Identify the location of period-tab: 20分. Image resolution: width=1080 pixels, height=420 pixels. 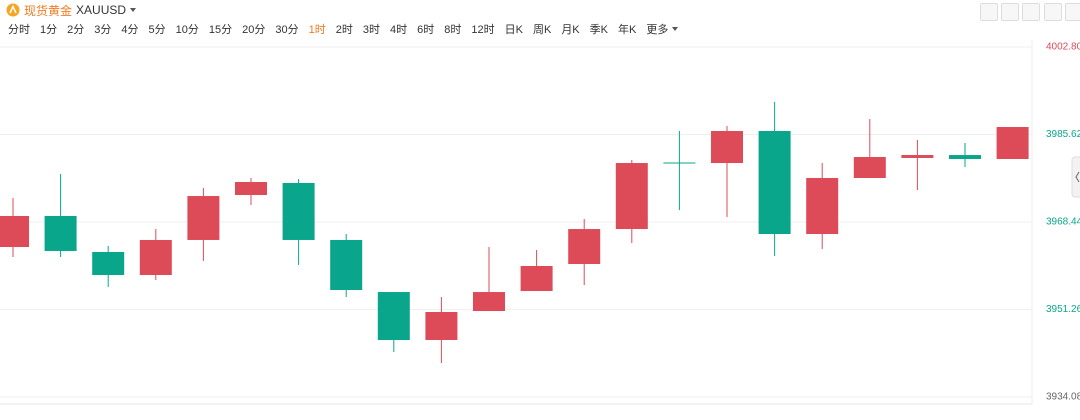
(254, 30).